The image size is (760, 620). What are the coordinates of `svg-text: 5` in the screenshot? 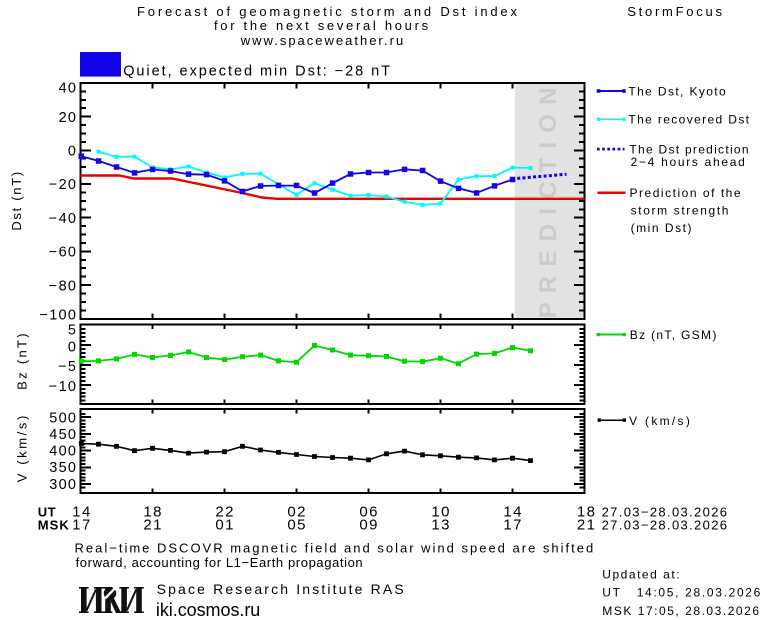 It's located at (72, 331).